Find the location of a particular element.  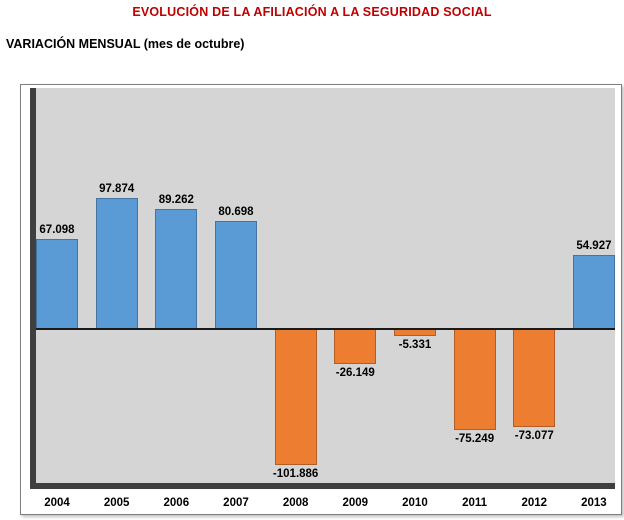

bar-slot-2009: -26.149 is located at coordinates (355, 285).